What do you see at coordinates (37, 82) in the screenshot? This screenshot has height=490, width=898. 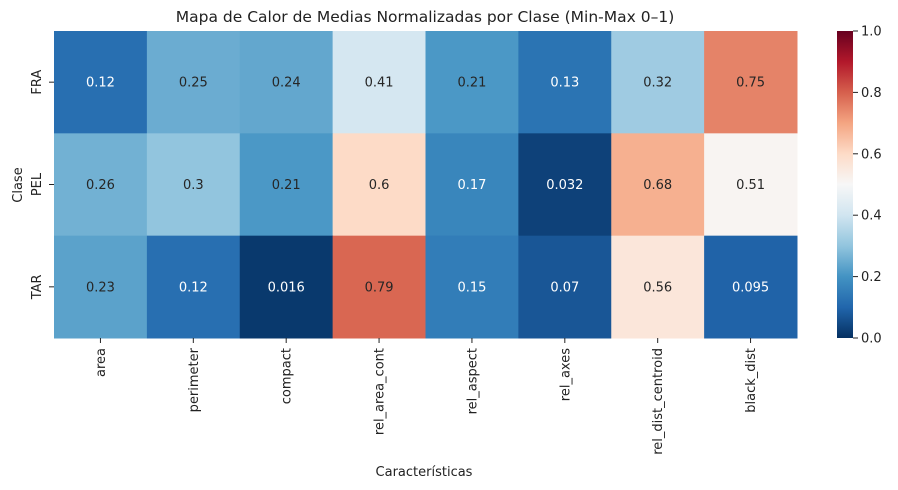 I see `y-tick-label: FRA` at bounding box center [37, 82].